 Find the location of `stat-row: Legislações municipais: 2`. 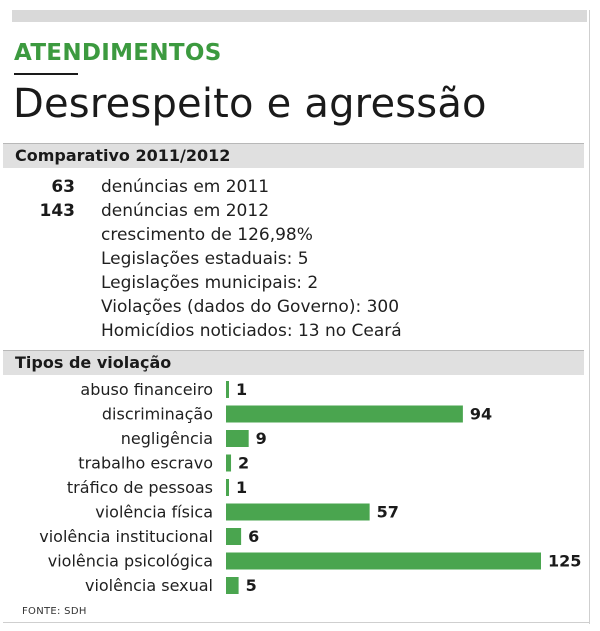

stat-row: Legislações municipais: 2 is located at coordinates (300, 284).